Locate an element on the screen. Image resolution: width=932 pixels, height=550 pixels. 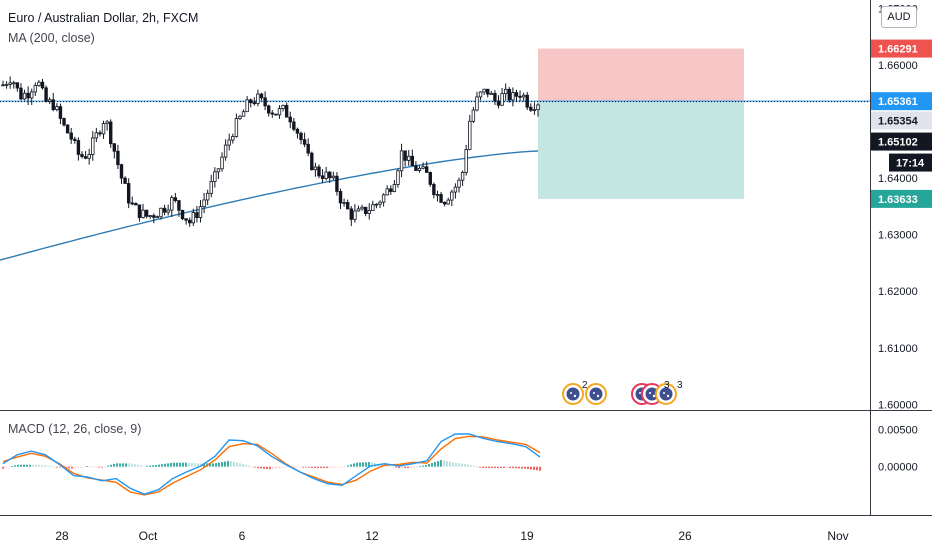
ma-indicator-label: MA (200, close) is located at coordinates (51, 38).